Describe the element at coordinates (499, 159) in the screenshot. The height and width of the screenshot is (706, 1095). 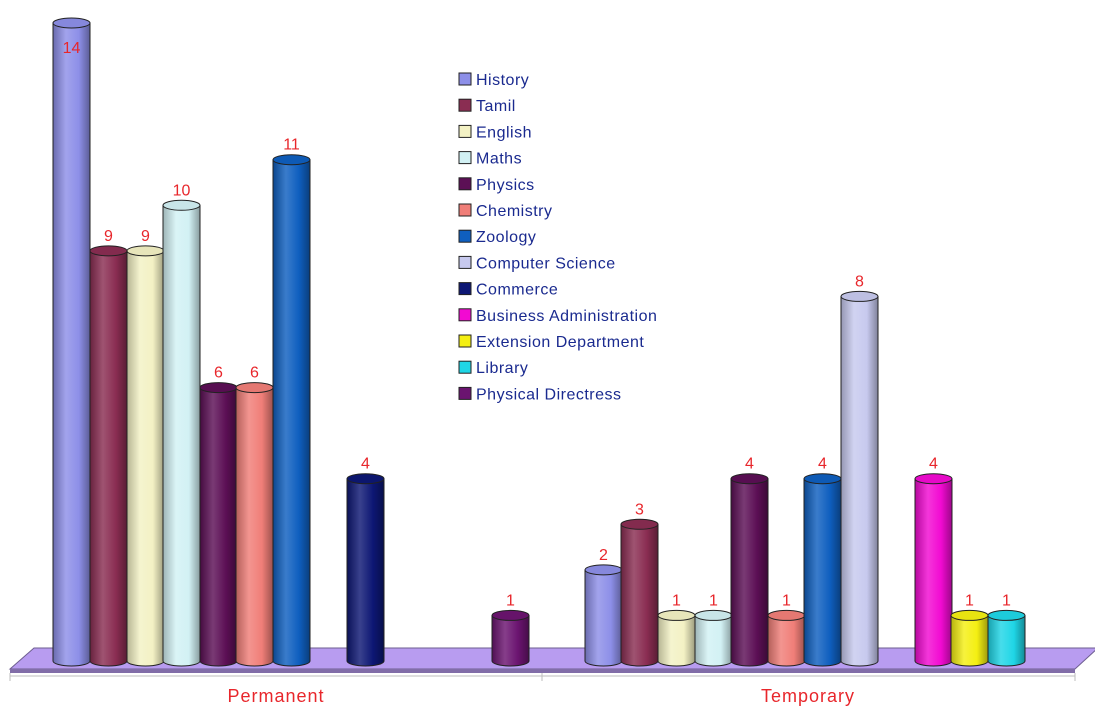
I see `legend-item: Maths` at that location.